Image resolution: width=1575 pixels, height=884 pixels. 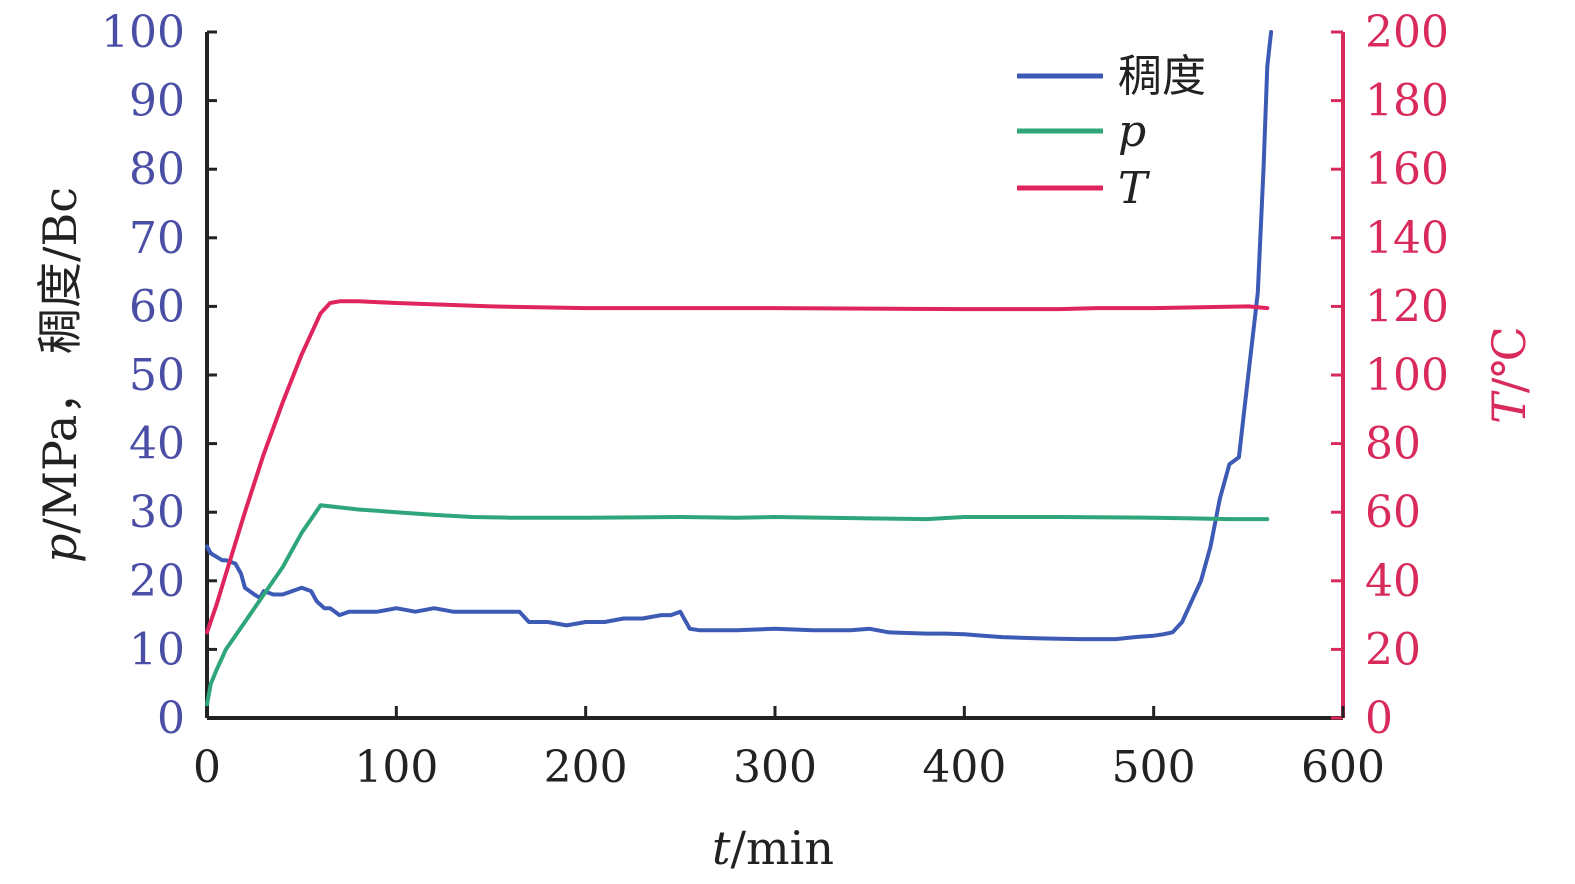 I want to click on x-tick-label: 400, so click(x=964, y=767).